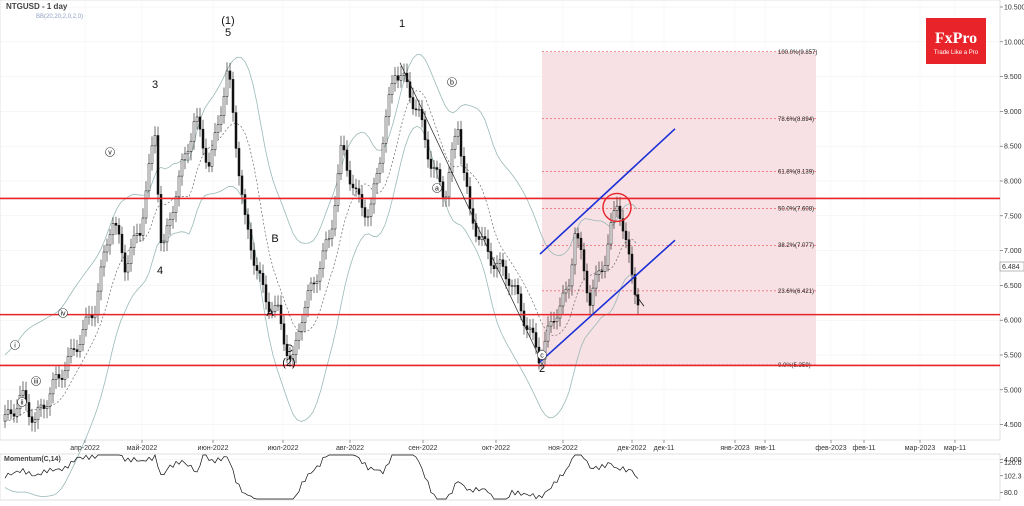  Describe the element at coordinates (289, 349) in the screenshot. I see `wave-label: C` at that location.